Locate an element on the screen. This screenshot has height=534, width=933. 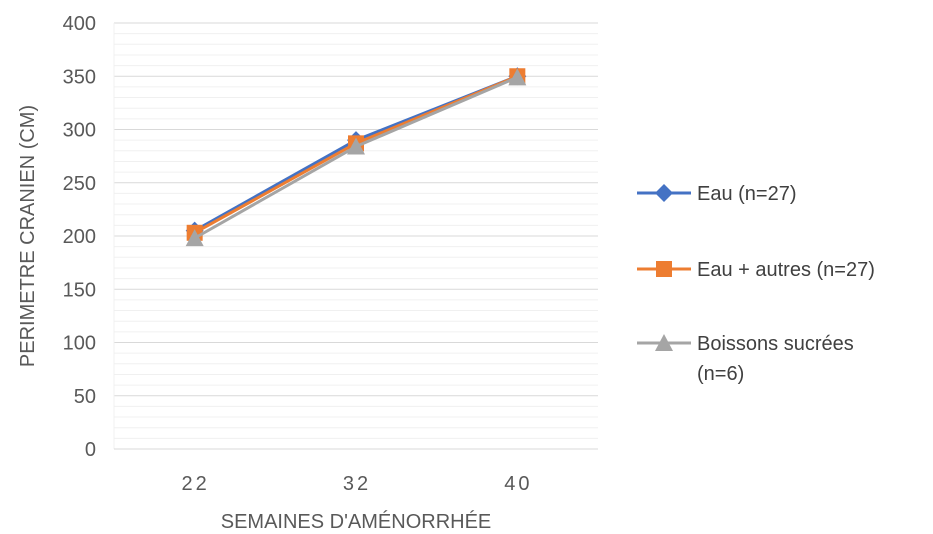
legend-label: Eau (n=27) is located at coordinates (747, 194).